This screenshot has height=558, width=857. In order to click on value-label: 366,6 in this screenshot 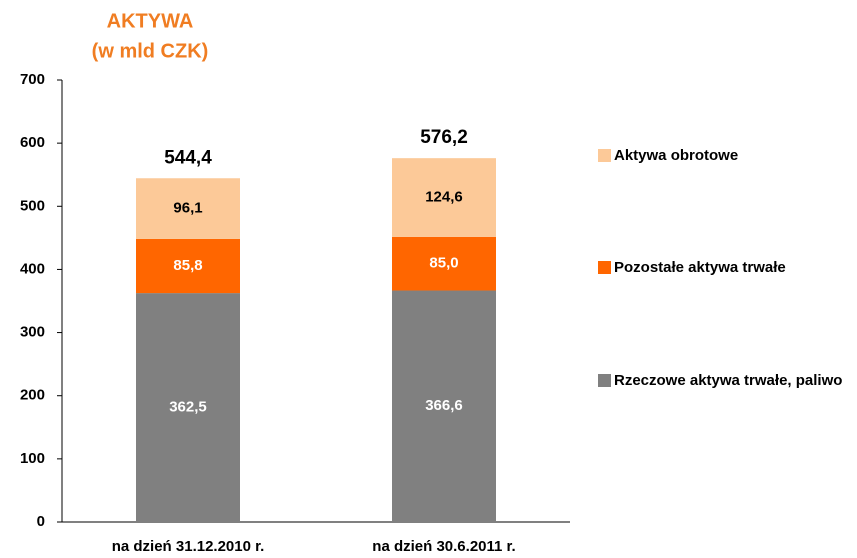, I will do `click(444, 405)`.